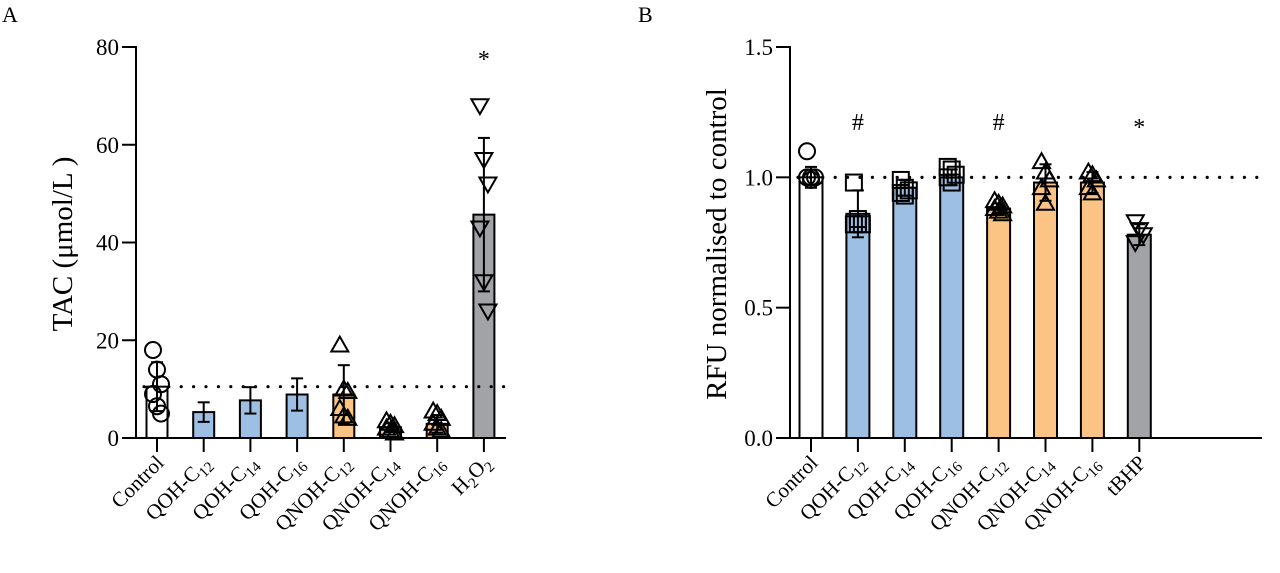 The image size is (1280, 573). What do you see at coordinates (107, 340) in the screenshot?
I see `y-tick-label: 20` at bounding box center [107, 340].